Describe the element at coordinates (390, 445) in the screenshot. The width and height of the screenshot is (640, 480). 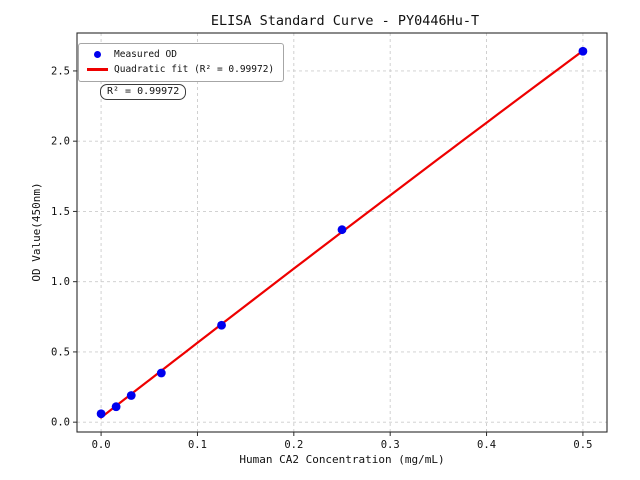
I see `x-tick-label: 0.3` at that location.